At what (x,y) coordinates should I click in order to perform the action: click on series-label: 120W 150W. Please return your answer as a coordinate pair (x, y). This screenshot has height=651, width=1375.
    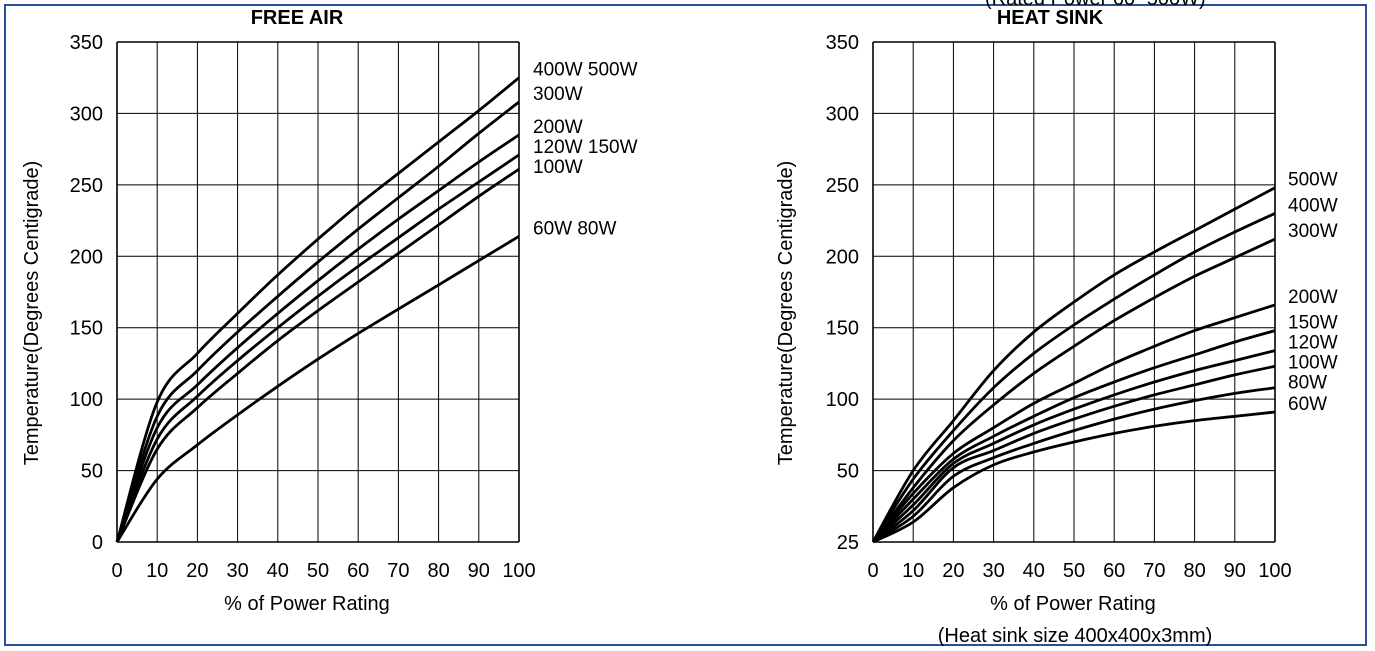
    Looking at the image, I should click on (585, 147).